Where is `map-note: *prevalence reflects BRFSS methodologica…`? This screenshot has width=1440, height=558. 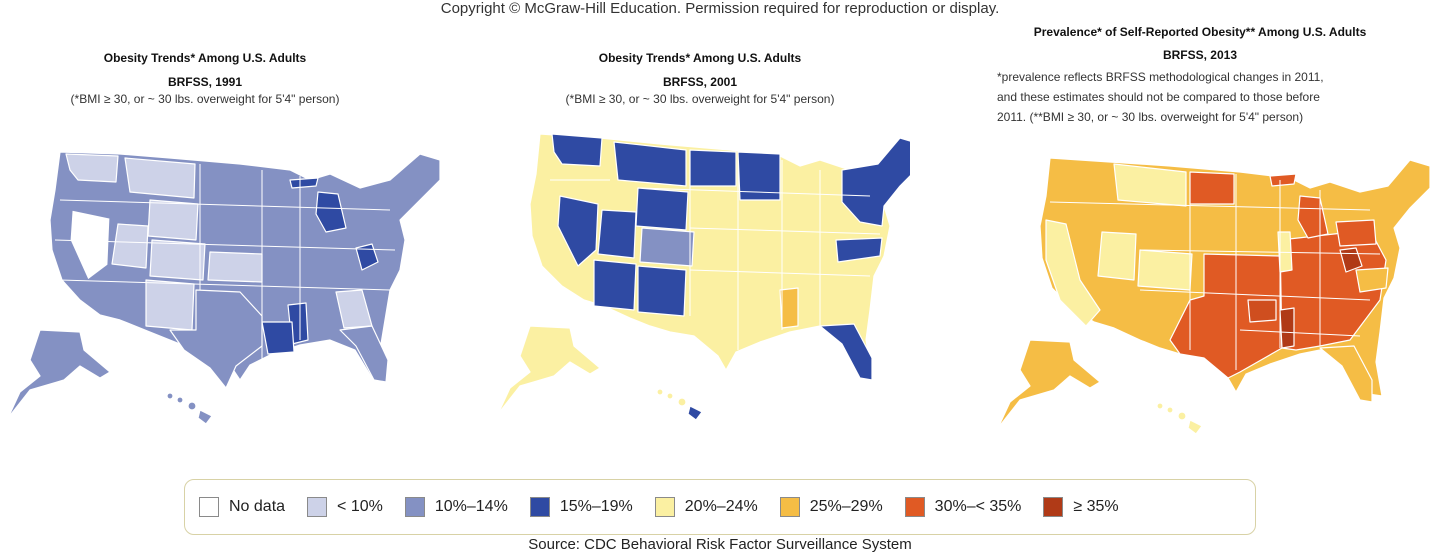 map-note: *prevalence reflects BRFSS methodologica… is located at coordinates (1200, 97).